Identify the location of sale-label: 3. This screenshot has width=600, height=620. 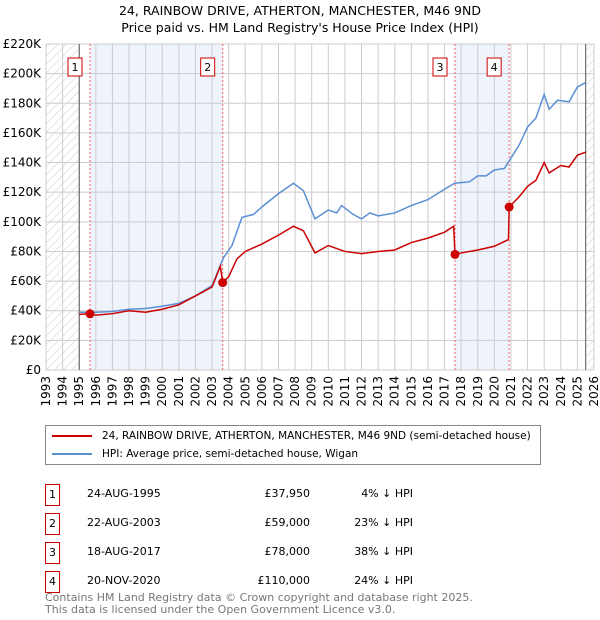
(440, 67).